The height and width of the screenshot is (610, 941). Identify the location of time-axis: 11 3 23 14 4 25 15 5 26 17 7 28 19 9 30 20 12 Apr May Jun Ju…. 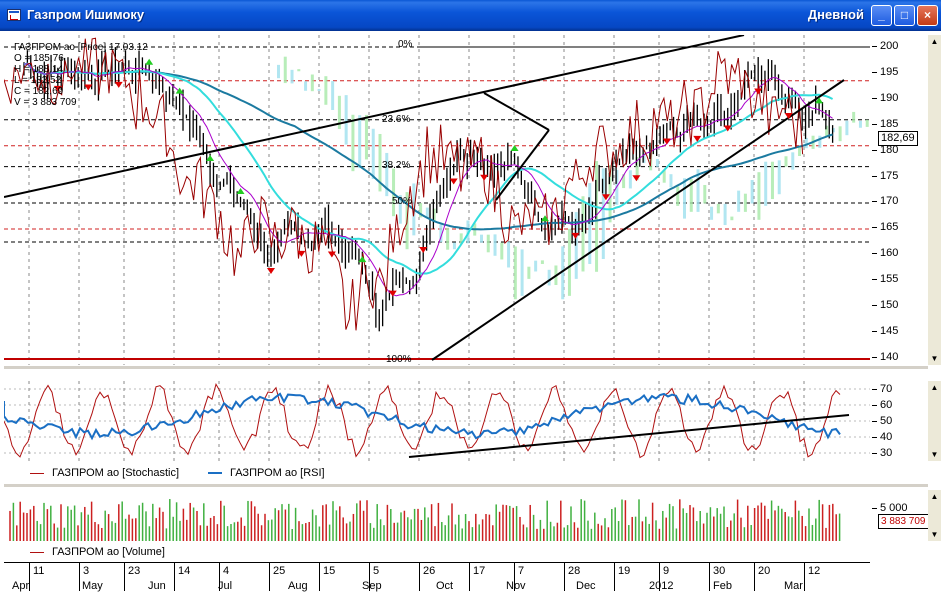
(437, 584).